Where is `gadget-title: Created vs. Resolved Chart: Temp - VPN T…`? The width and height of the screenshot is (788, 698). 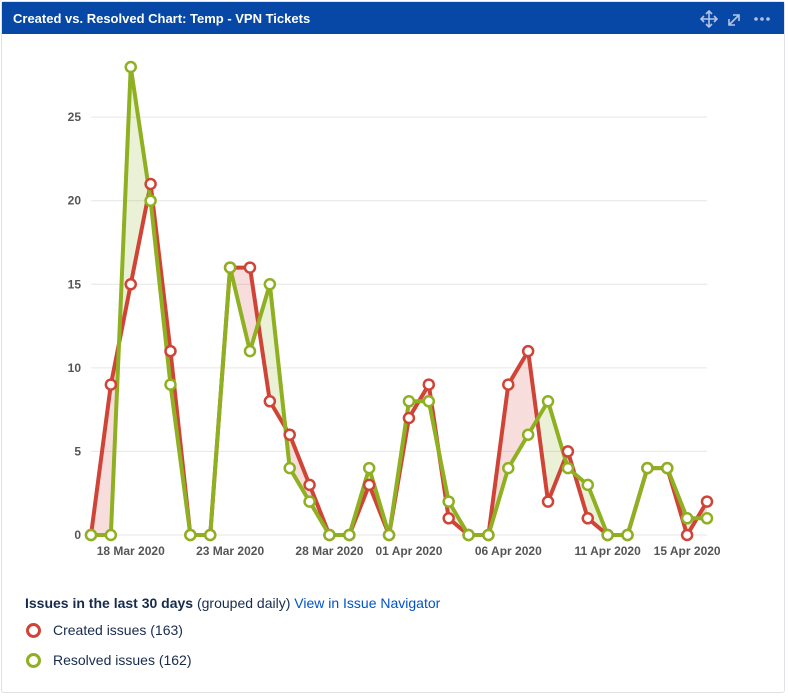
gadget-title: Created vs. Resolved Chart: Temp - VPN T… is located at coordinates (162, 18).